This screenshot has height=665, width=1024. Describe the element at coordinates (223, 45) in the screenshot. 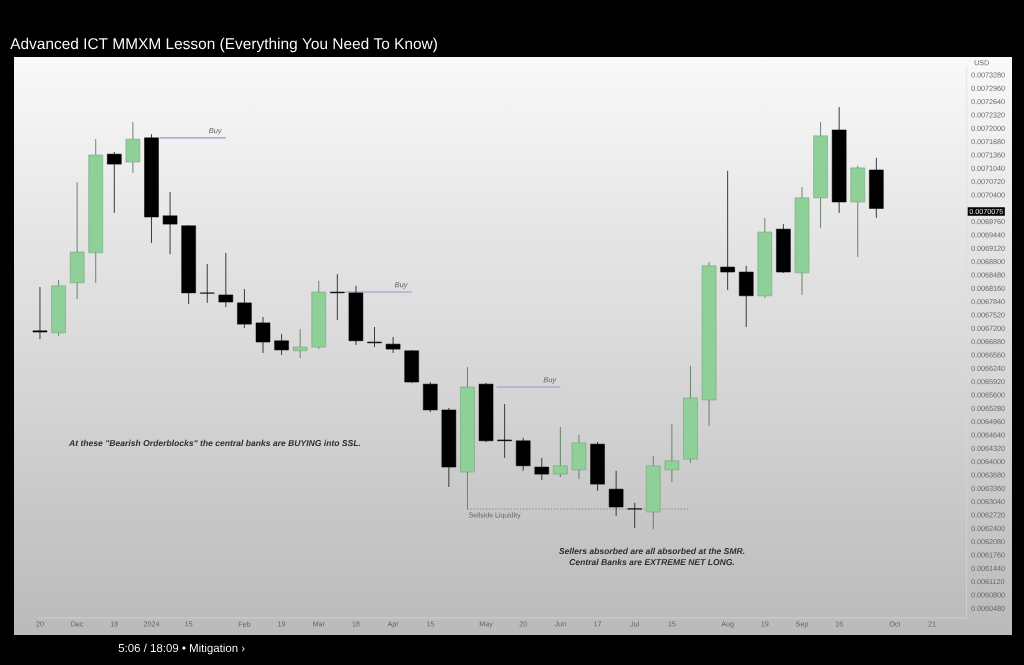

I see `chart-title: Advanced ICT MMXM Lesson (Everything You Need To Know)` at that location.